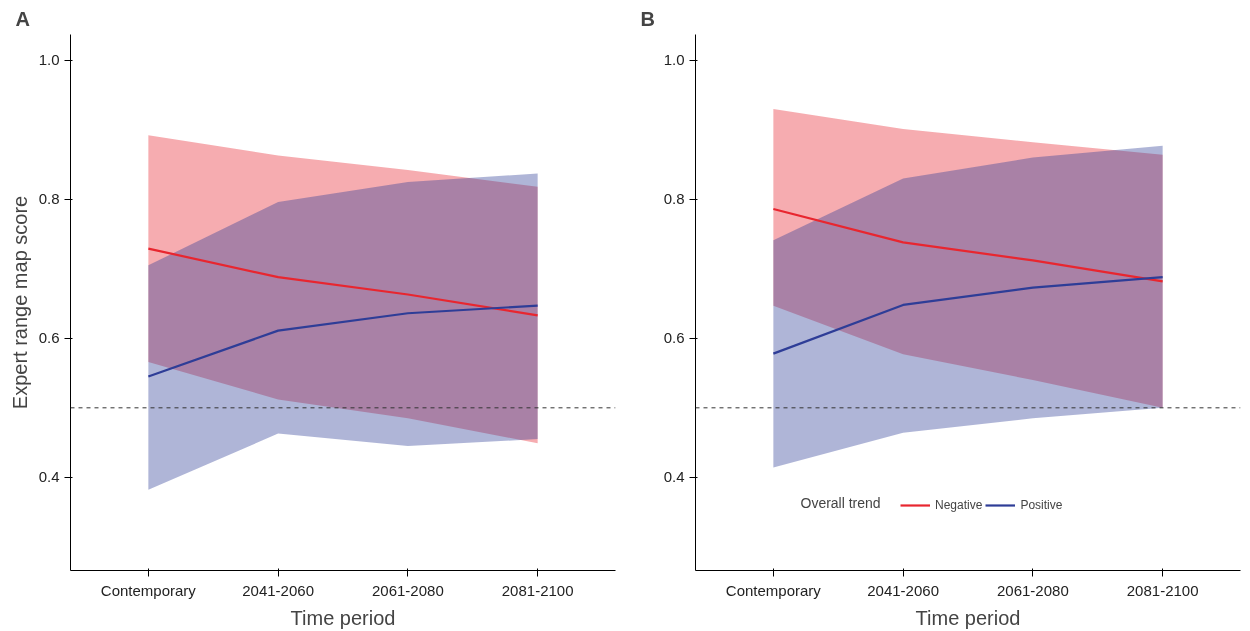 This screenshot has height=631, width=1250. Describe the element at coordinates (22, 18) in the screenshot. I see `chart-title: A` at that location.